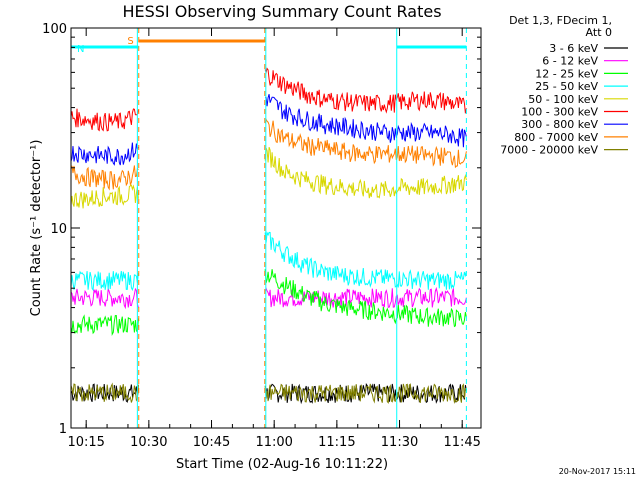 The width and height of the screenshot is (640, 480). What do you see at coordinates (597, 471) in the screenshot?
I see `timestamp-footer: 20-Nov-2017 15:11` at bounding box center [597, 471].